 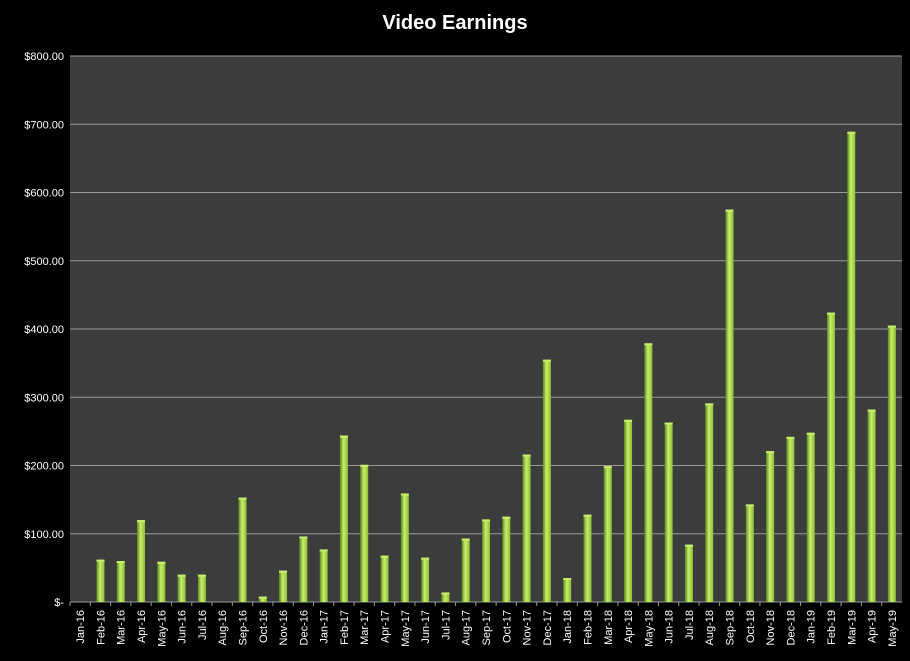 What do you see at coordinates (852, 627) in the screenshot?
I see `x-tick-label: Mar-19` at bounding box center [852, 627].